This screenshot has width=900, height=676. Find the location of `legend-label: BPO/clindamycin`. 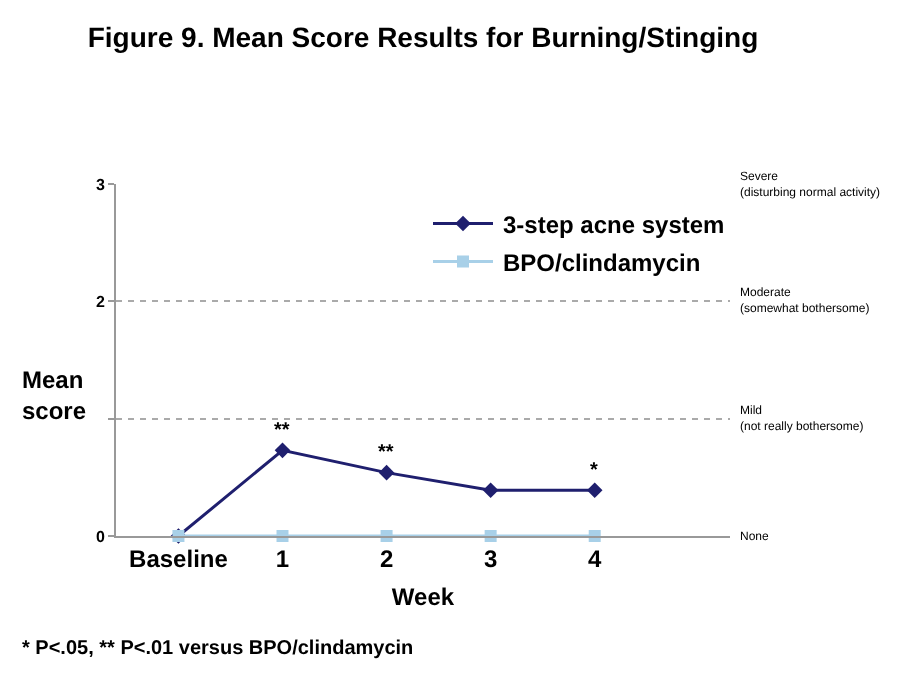

legend-label: BPO/clindamycin is located at coordinates (602, 262).